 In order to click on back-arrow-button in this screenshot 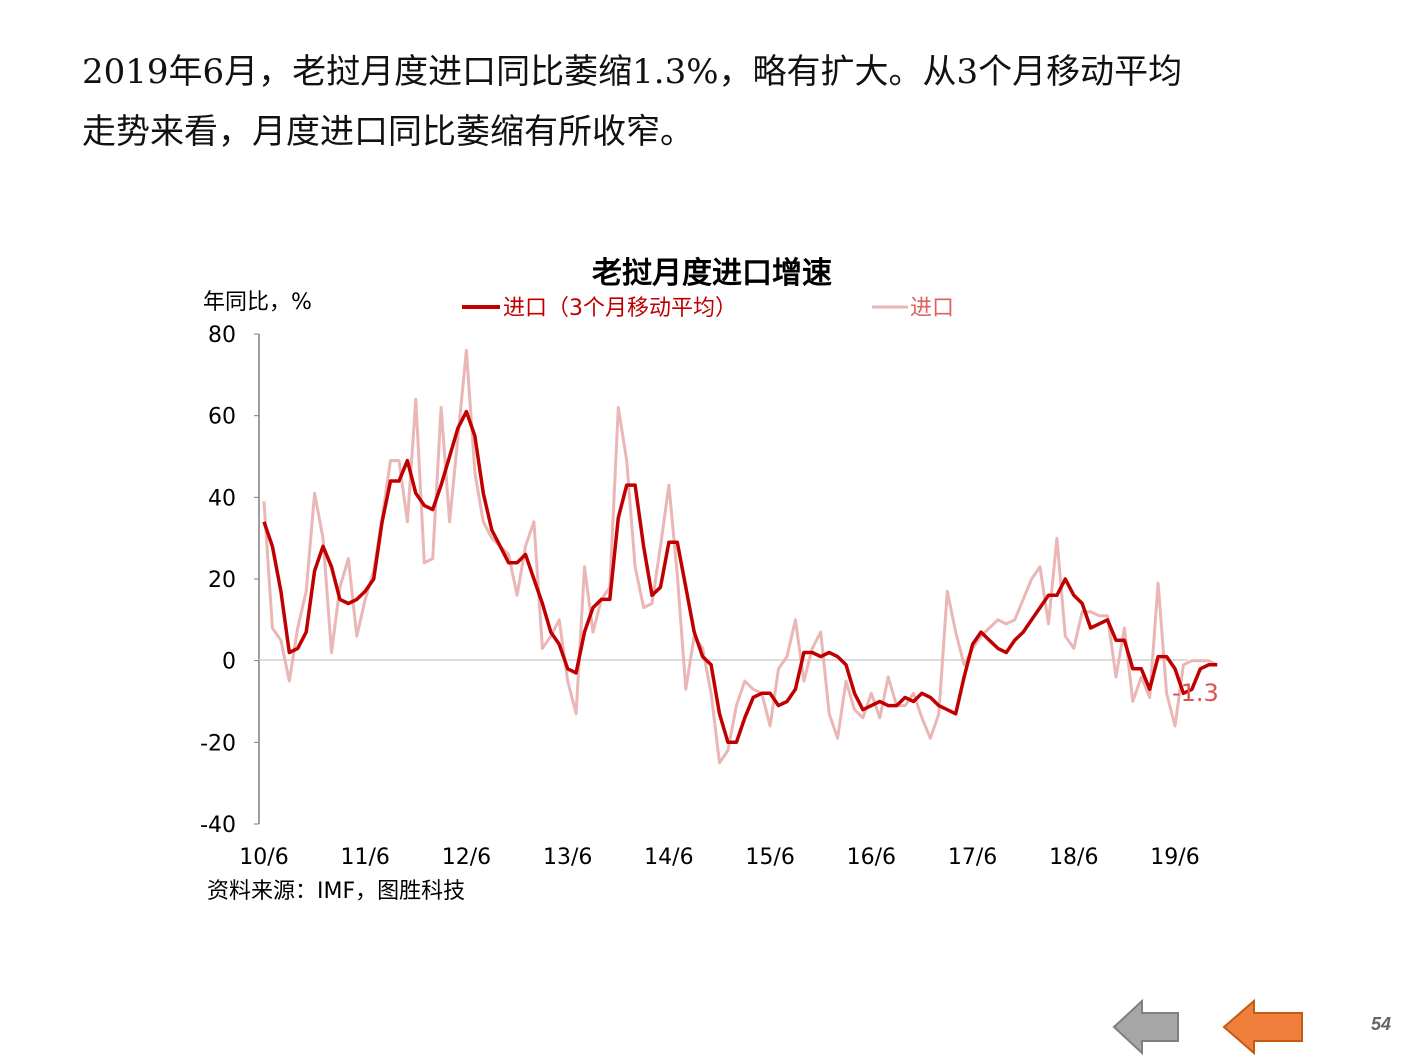, I will do `click(1147, 1027)`.